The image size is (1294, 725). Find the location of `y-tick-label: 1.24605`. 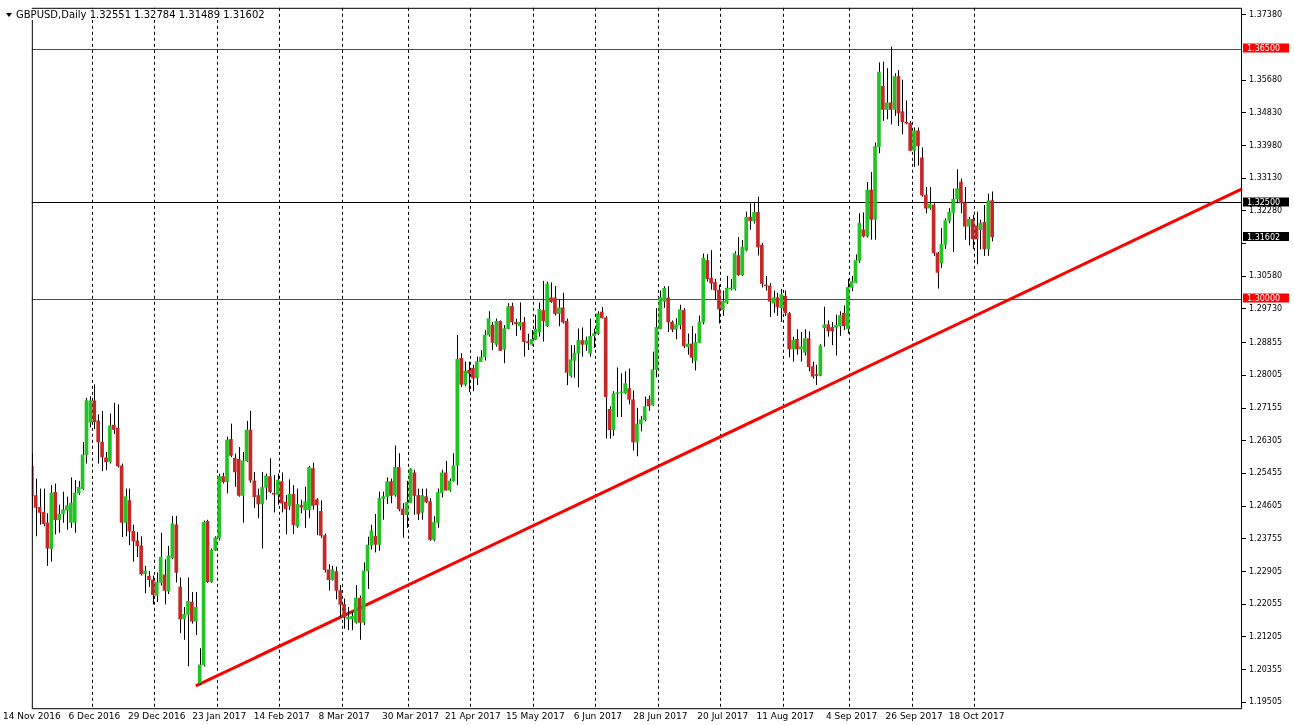

y-tick-label: 1.24605 is located at coordinates (1266, 506).